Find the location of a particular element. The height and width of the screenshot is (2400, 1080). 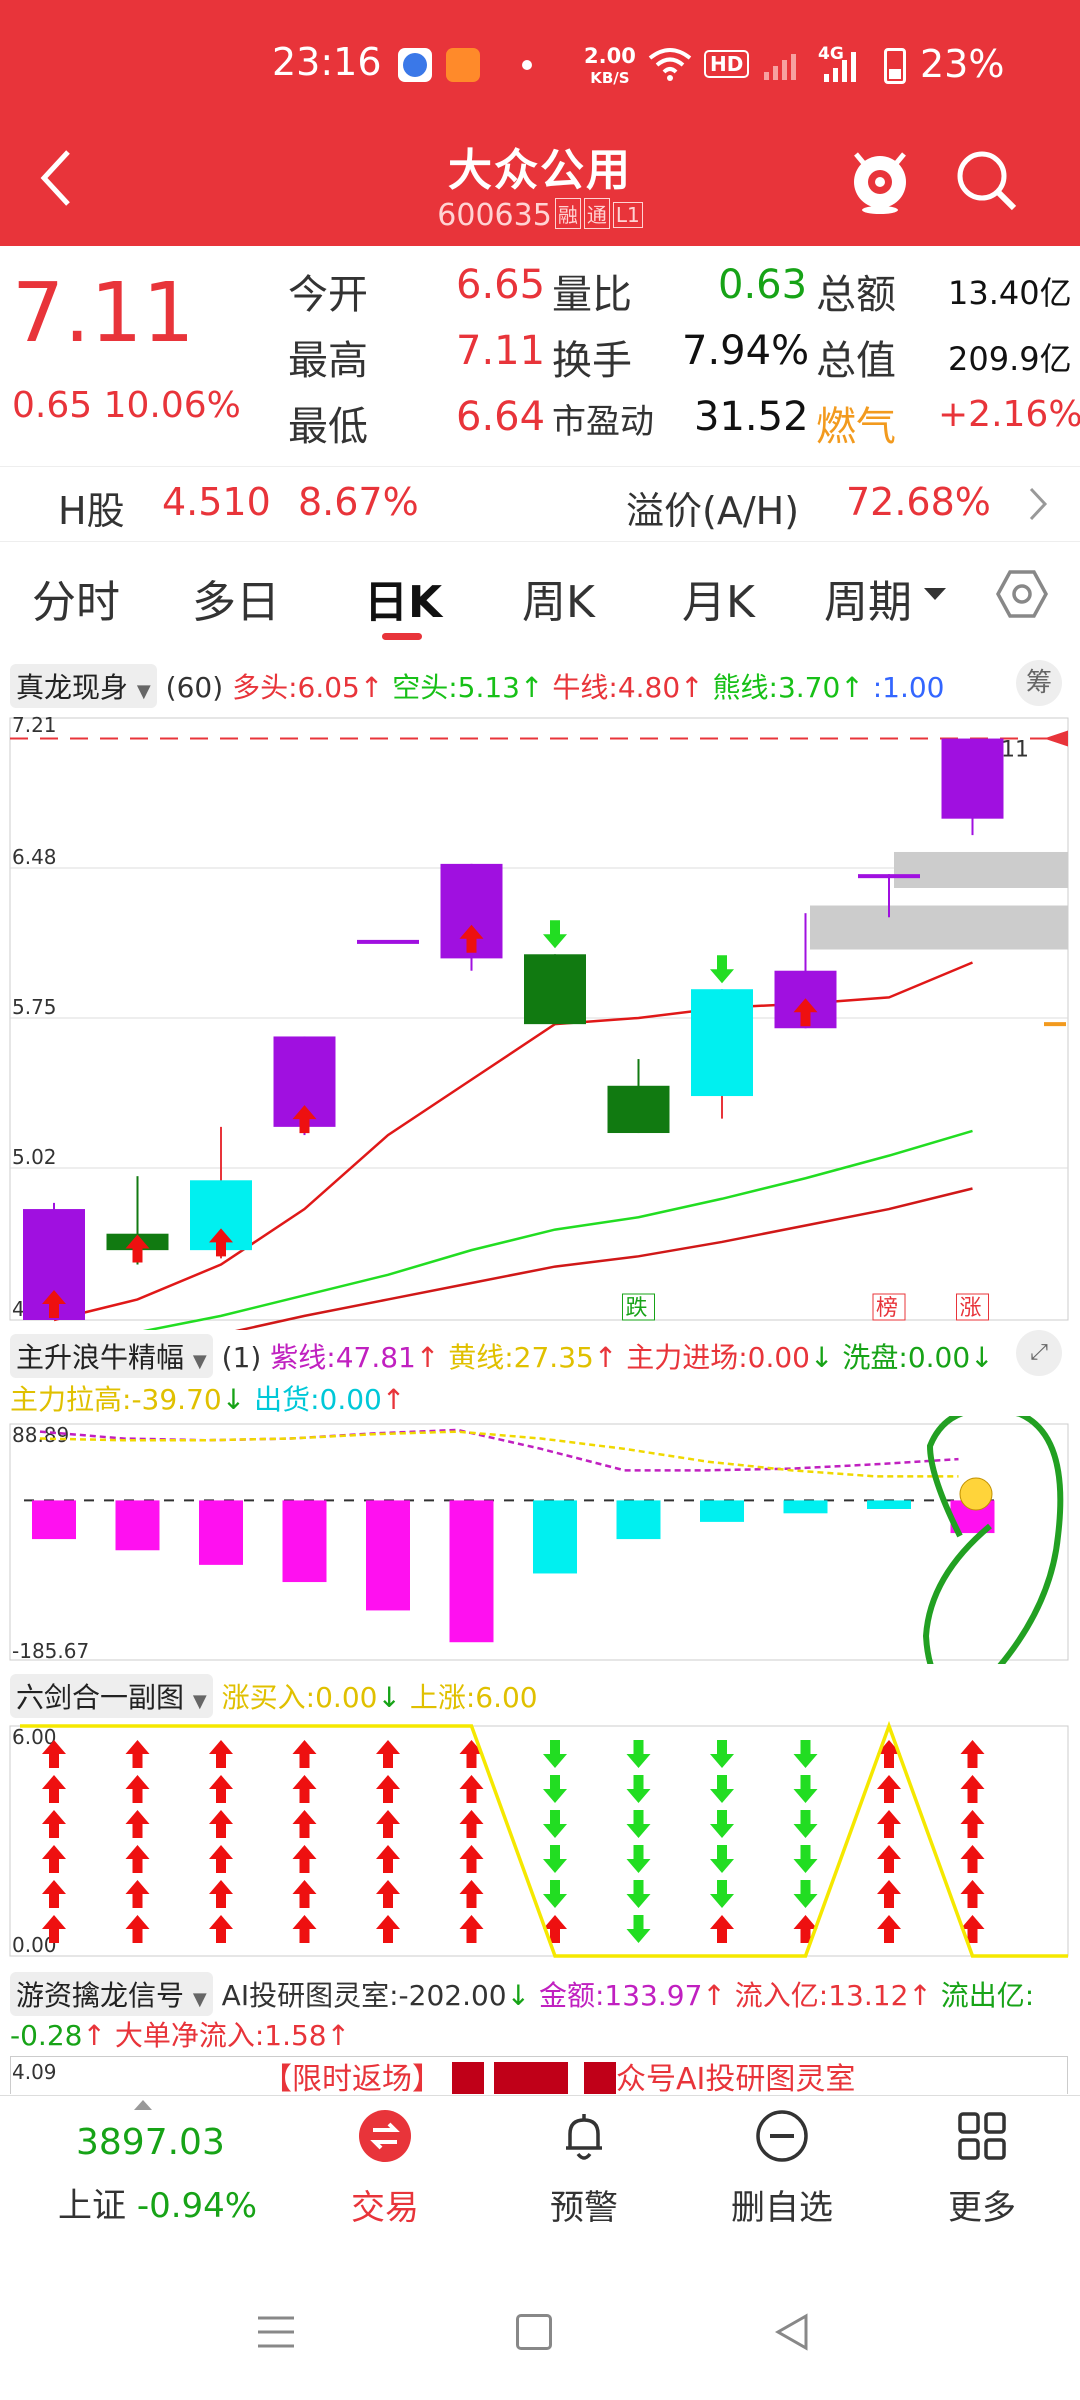

tab-period: 周期 is located at coordinates (868, 602).